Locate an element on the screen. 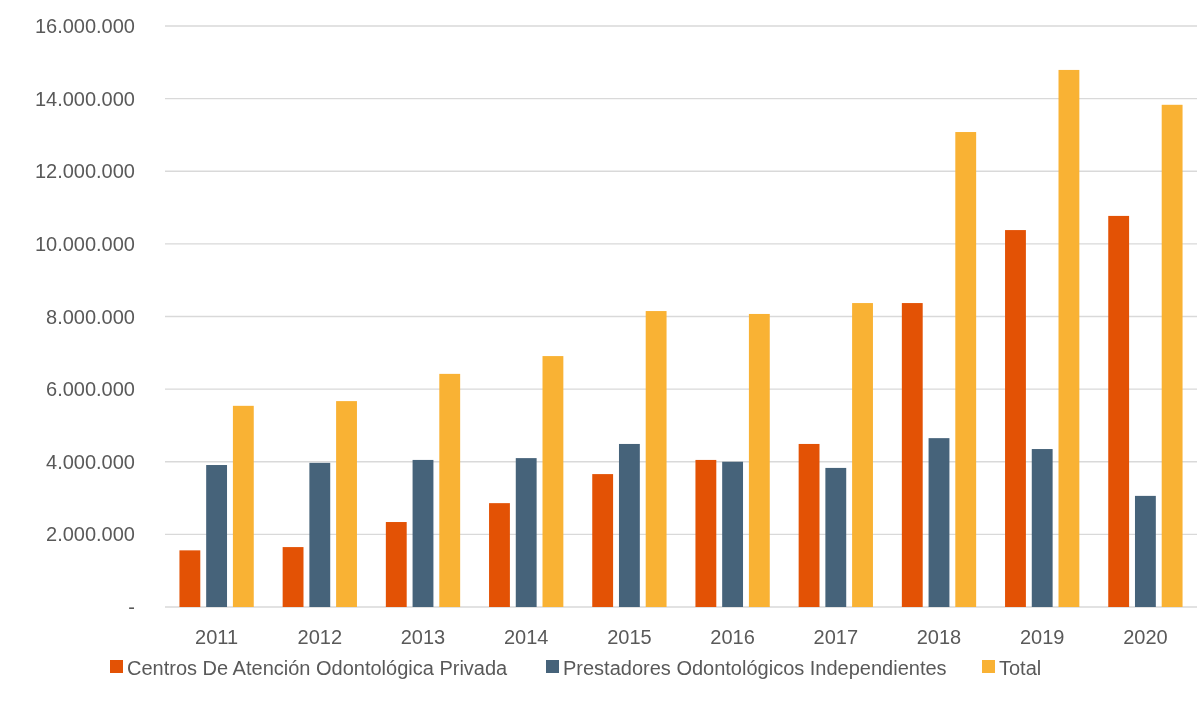 The height and width of the screenshot is (724, 1197). x-tick-label: 2014 is located at coordinates (526, 637).